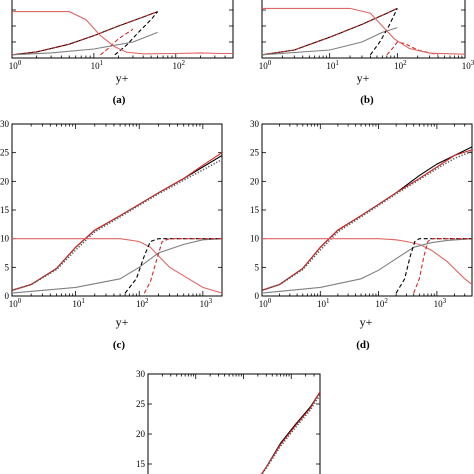  I want to click on chart-panel-5: 15 20 25 30, so click(228, 421).